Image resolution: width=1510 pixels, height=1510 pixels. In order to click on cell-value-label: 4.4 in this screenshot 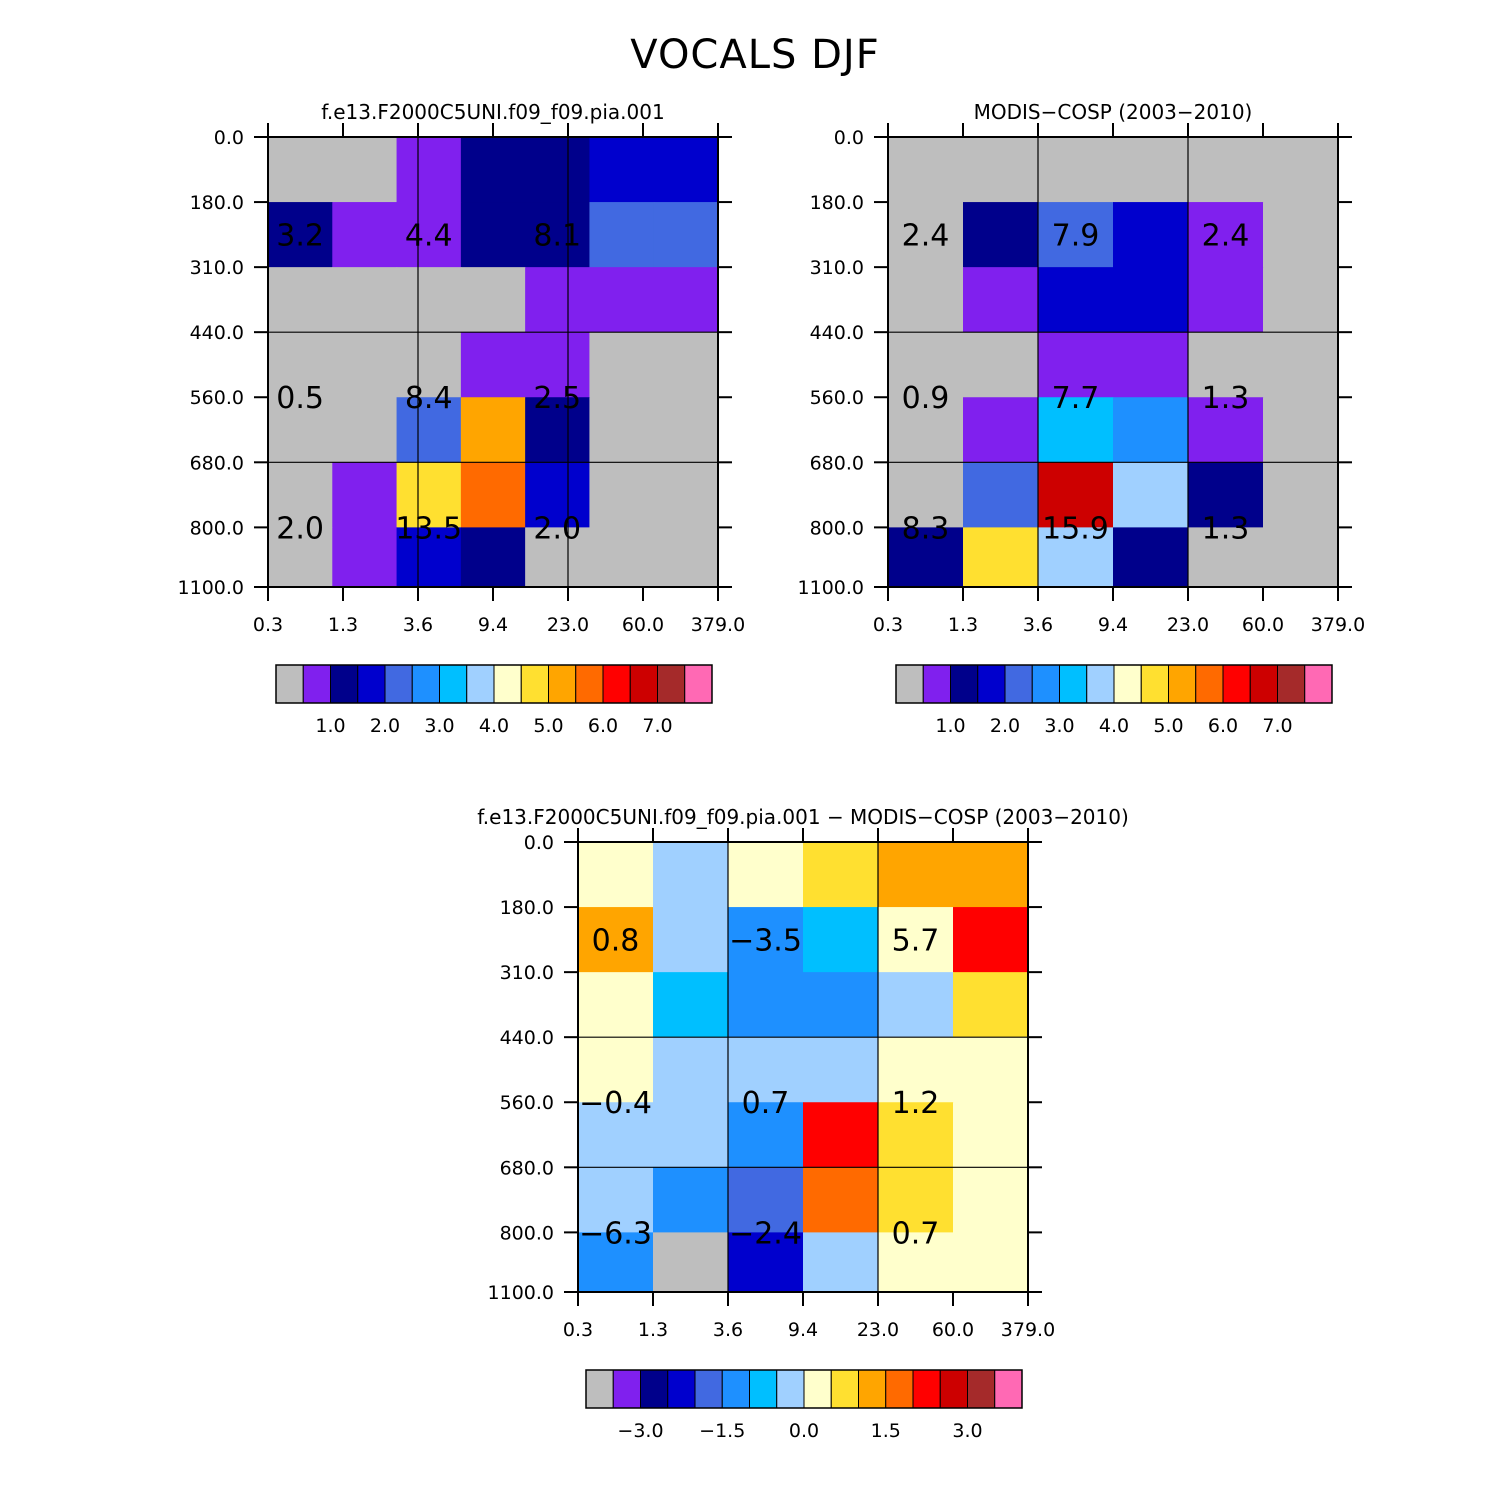, I will do `click(429, 236)`.